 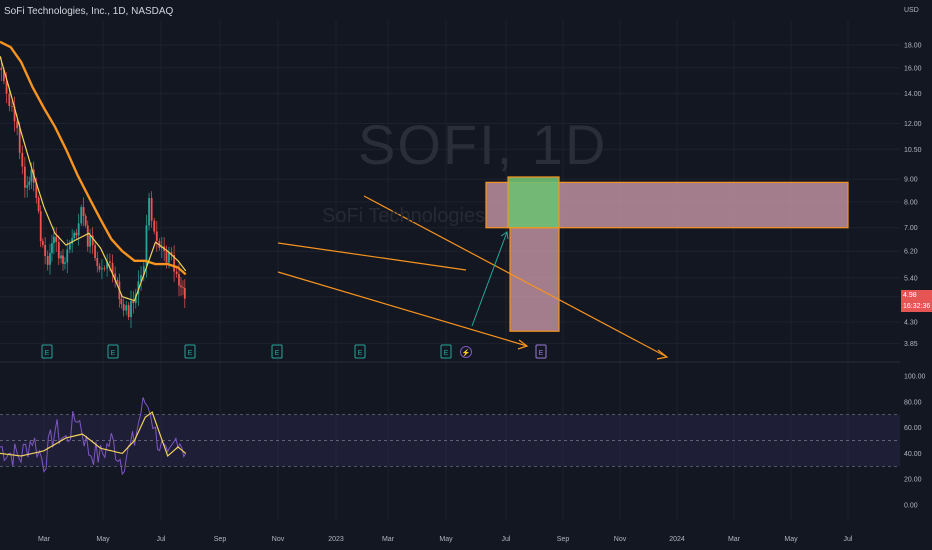 What do you see at coordinates (916, 295) in the screenshot?
I see `last-price-badge: 4.98` at bounding box center [916, 295].